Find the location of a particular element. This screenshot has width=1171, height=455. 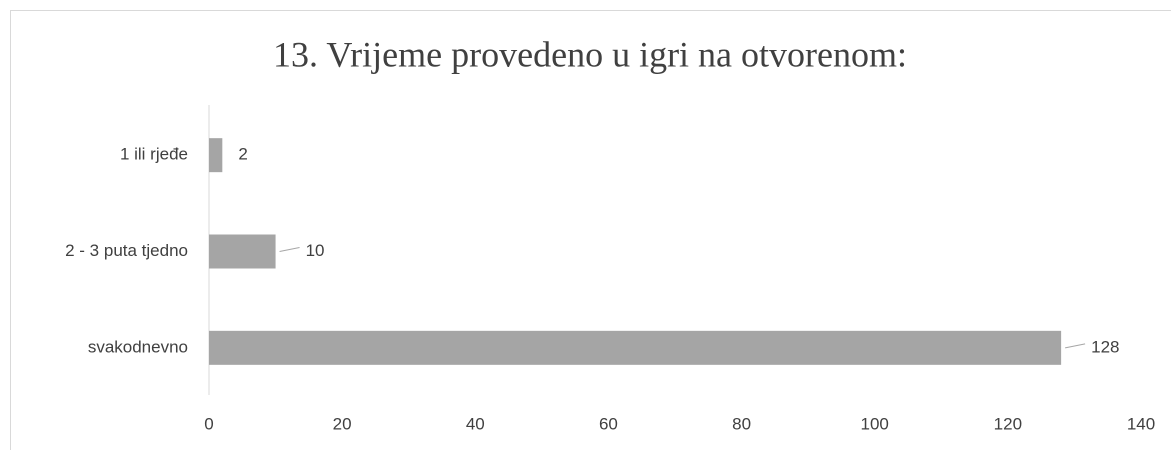

x-tick-label: 120 is located at coordinates (1008, 423).